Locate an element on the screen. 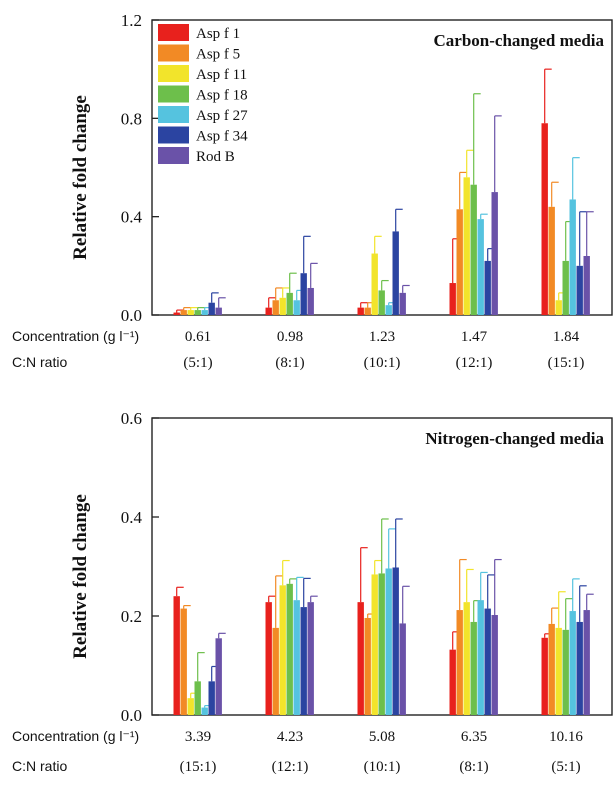  x-tick-label: 0.61 is located at coordinates (198, 337).